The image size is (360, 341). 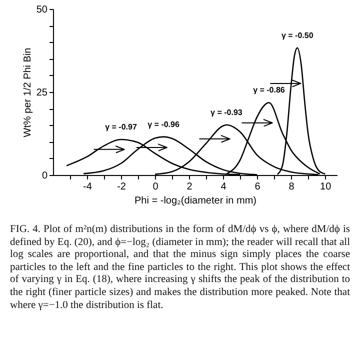 What do you see at coordinates (297, 35) in the screenshot?
I see `series-label: γ = -0.50` at bounding box center [297, 35].